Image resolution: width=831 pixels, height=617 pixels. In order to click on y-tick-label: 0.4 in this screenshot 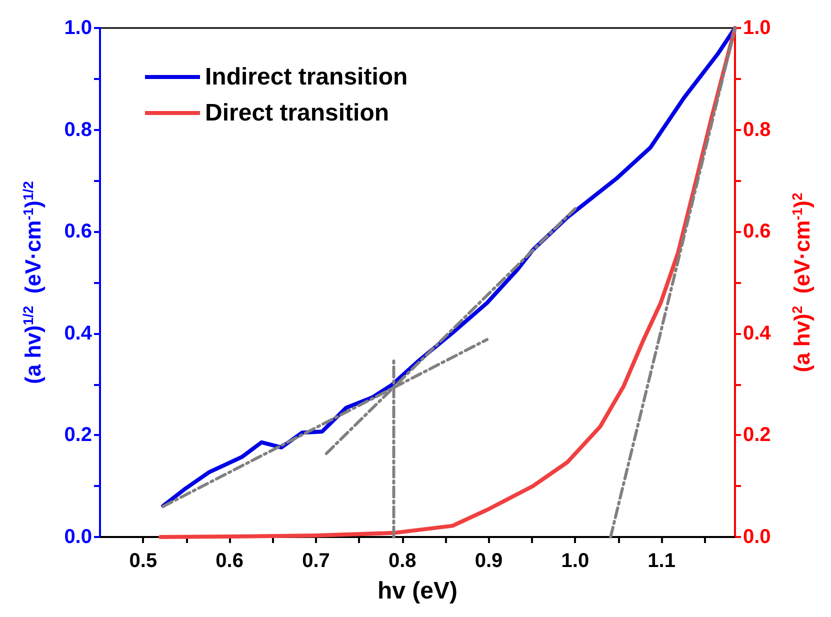, I will do `click(78, 333)`.